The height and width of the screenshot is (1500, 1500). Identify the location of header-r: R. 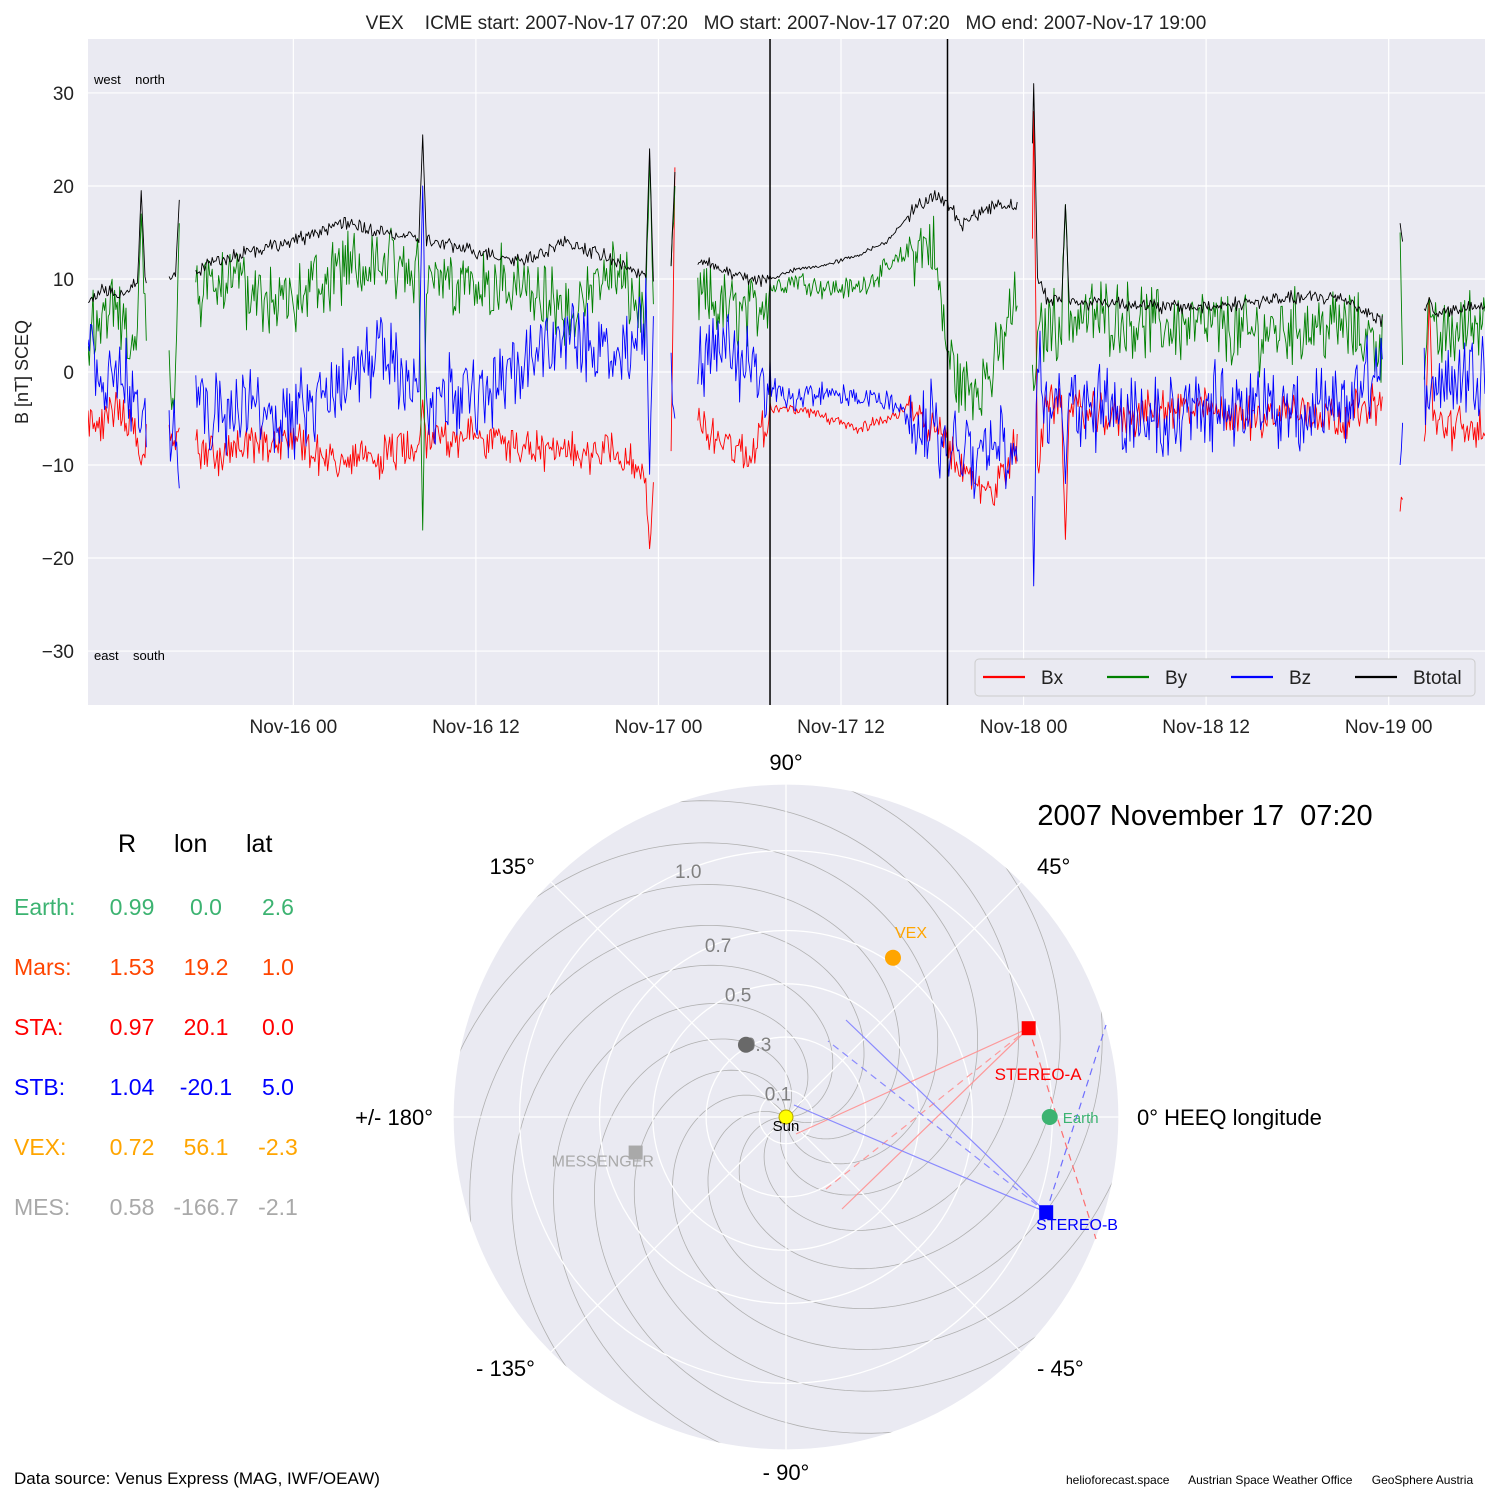
(127, 844).